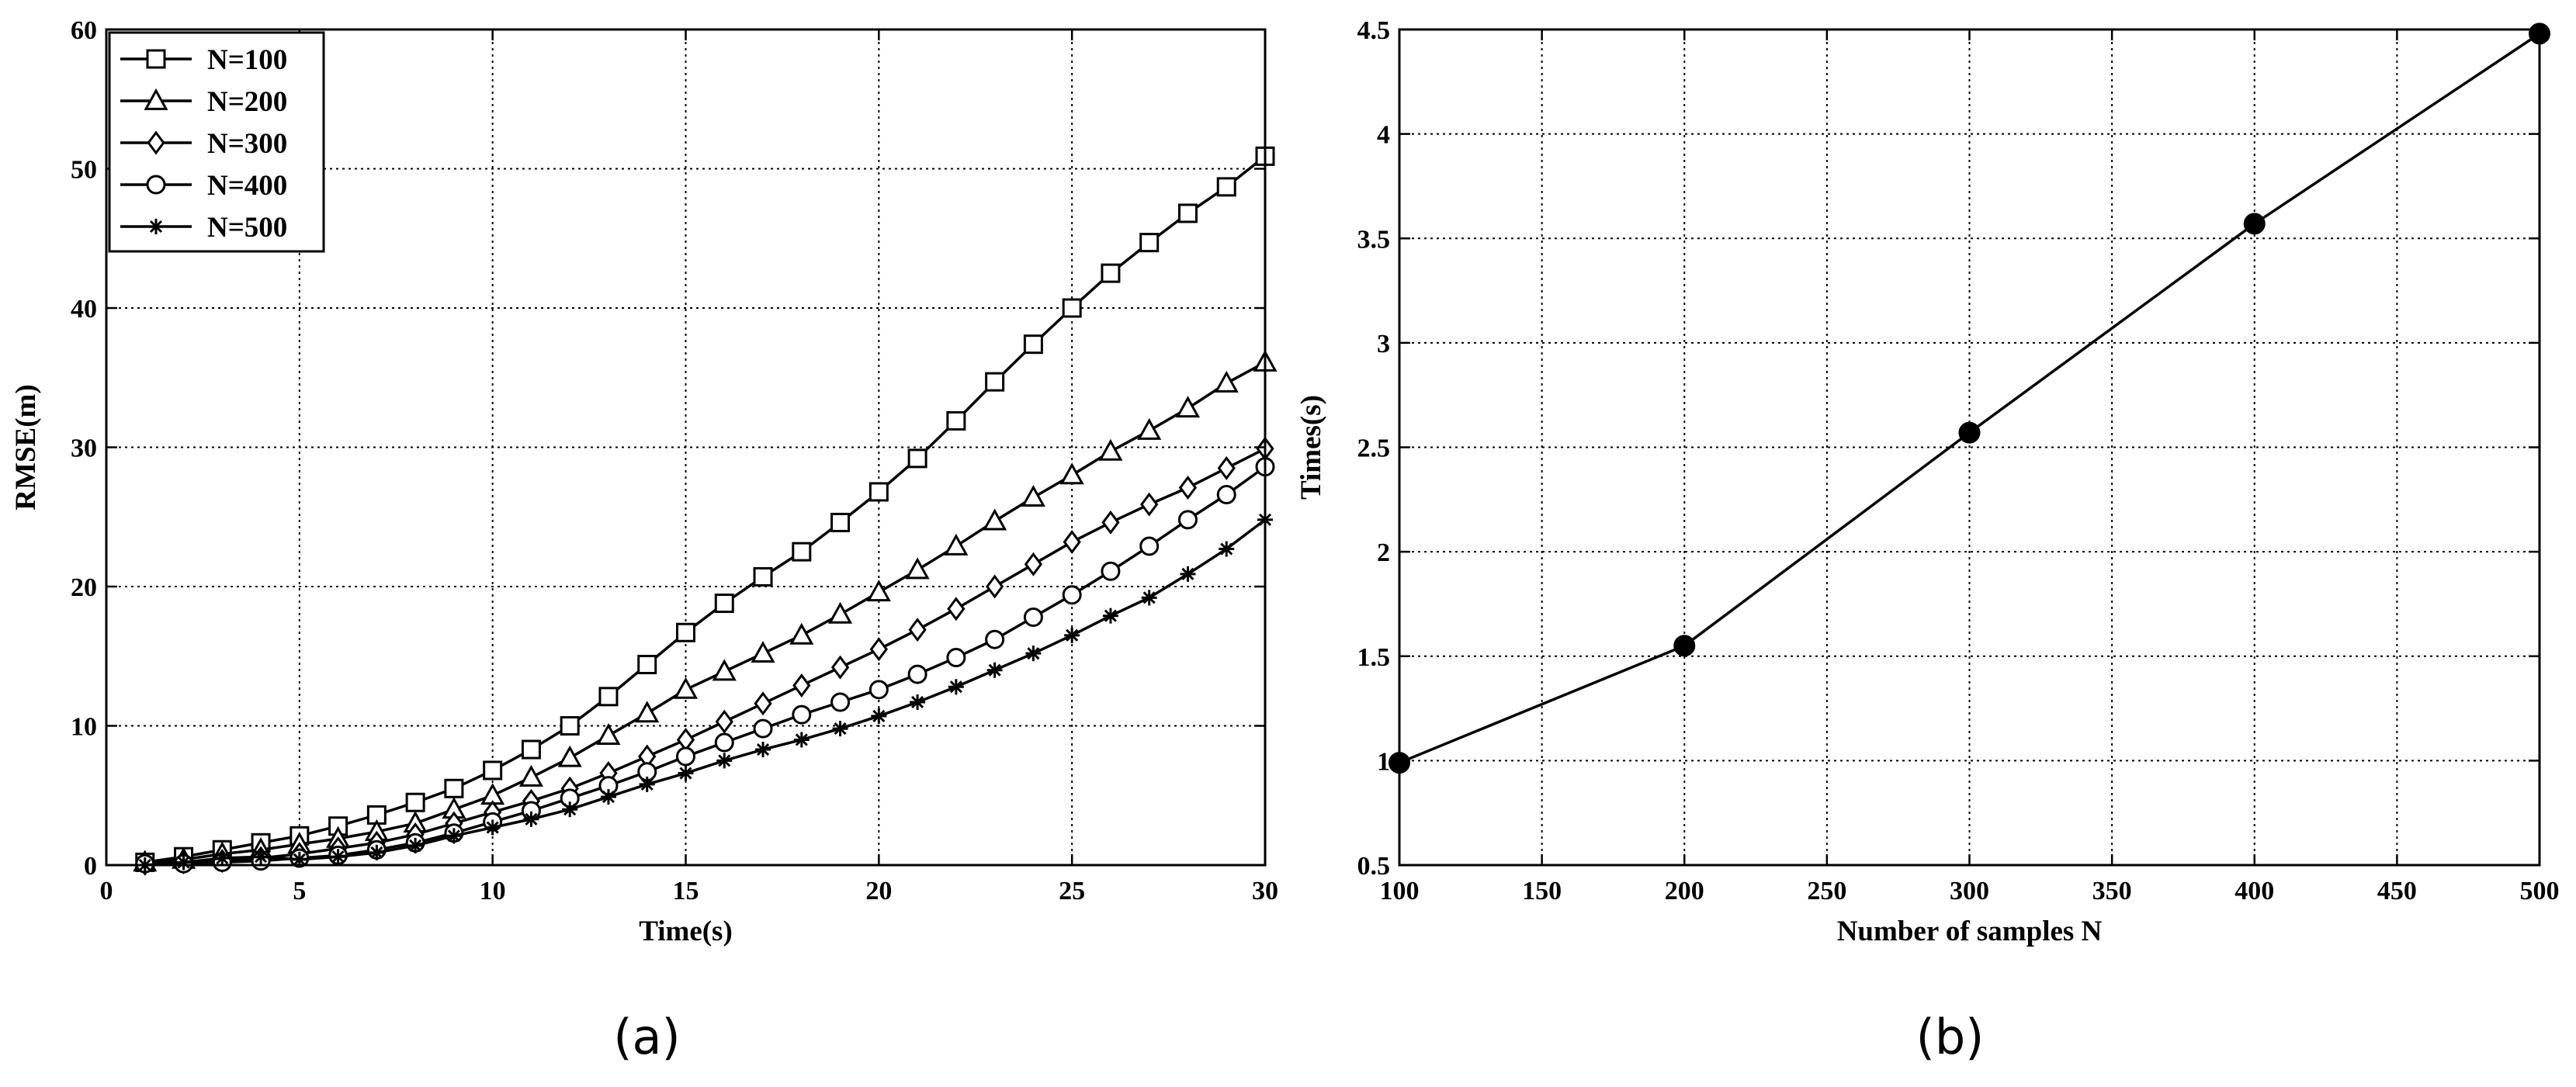 The width and height of the screenshot is (2576, 1087). I want to click on y-tick-label: 2.5, so click(1374, 448).